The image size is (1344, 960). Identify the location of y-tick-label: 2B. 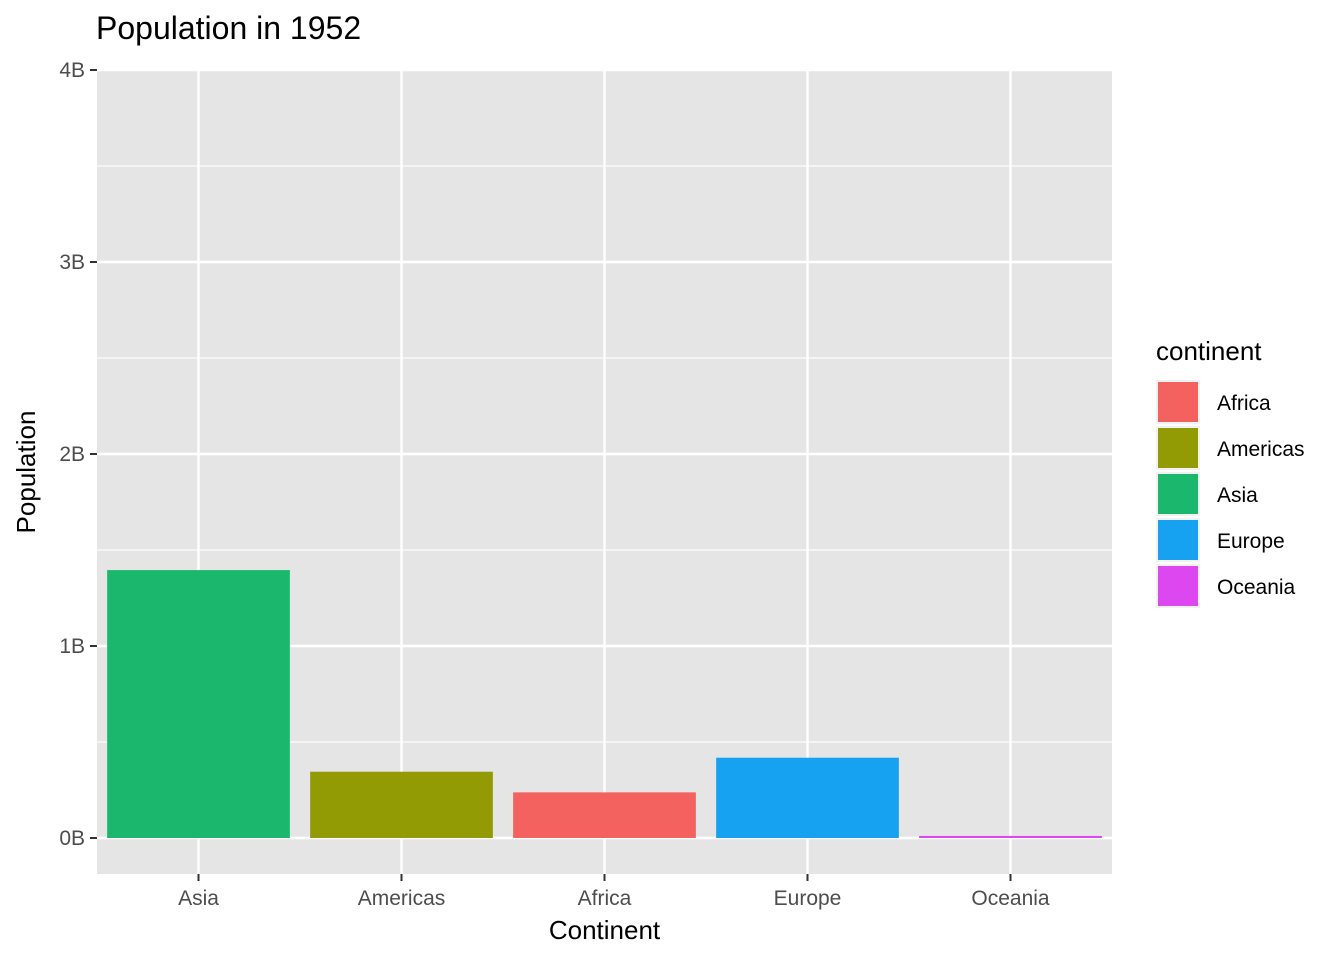
(72, 454).